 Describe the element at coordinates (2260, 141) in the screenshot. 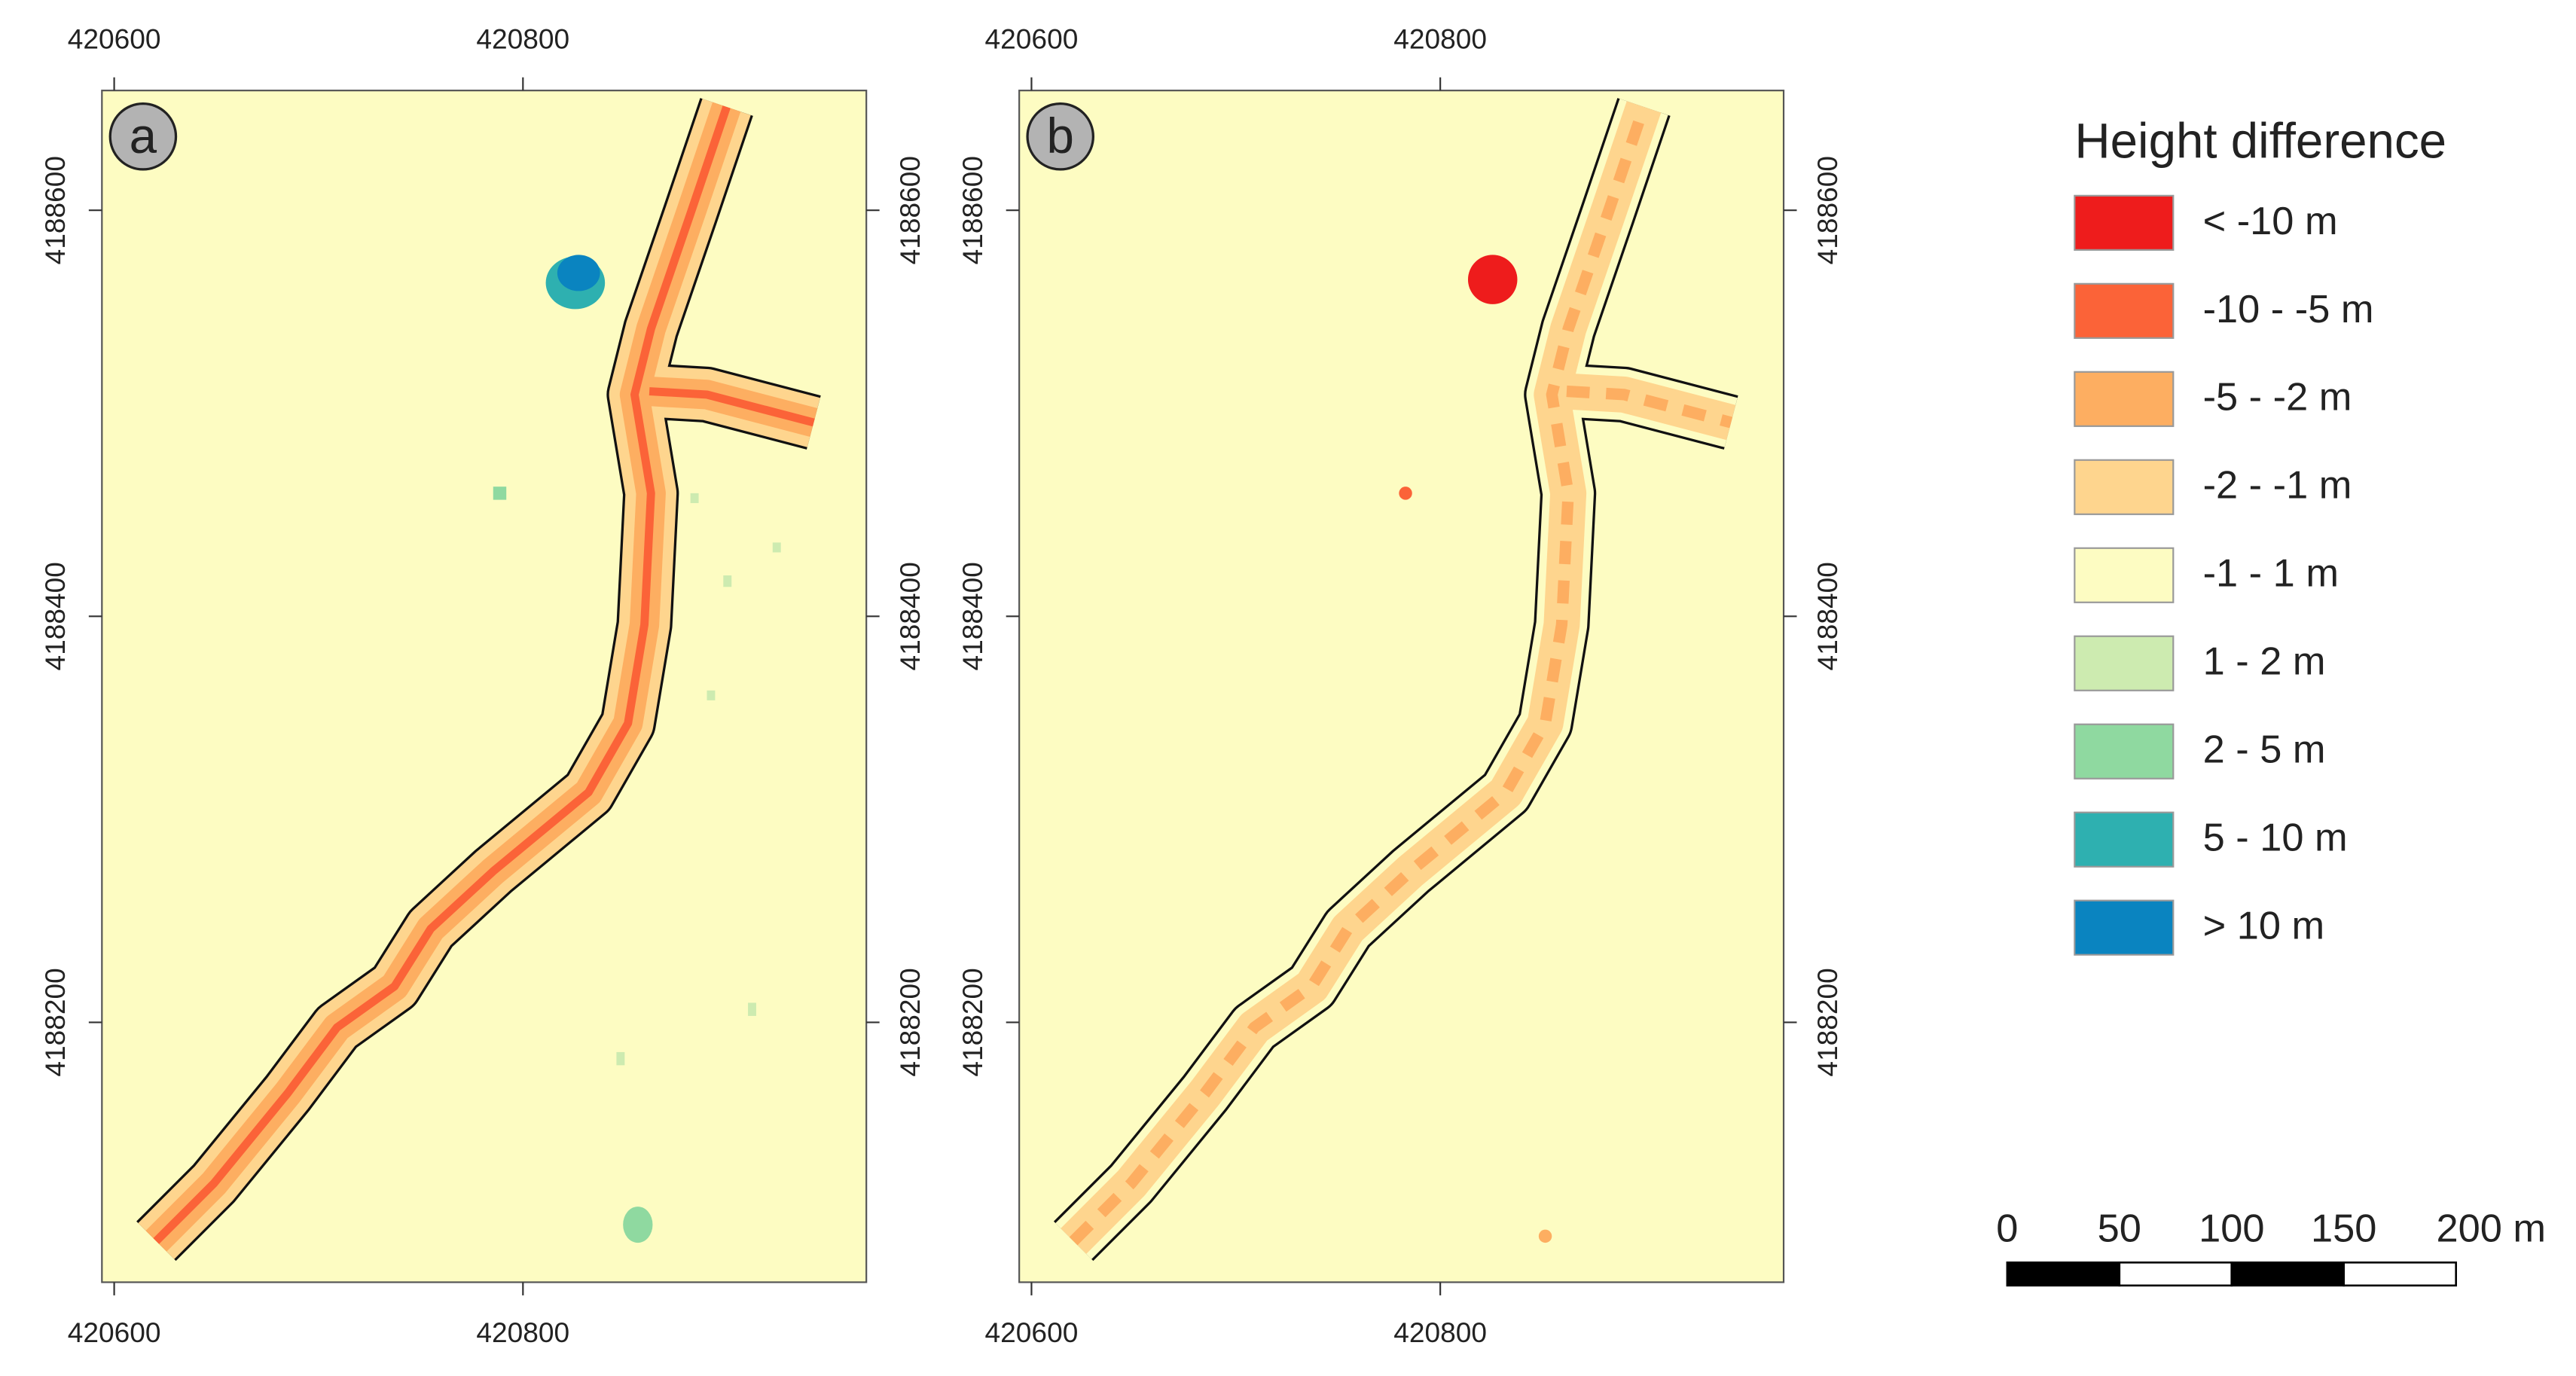

I see `legend-title: Height difference` at that location.